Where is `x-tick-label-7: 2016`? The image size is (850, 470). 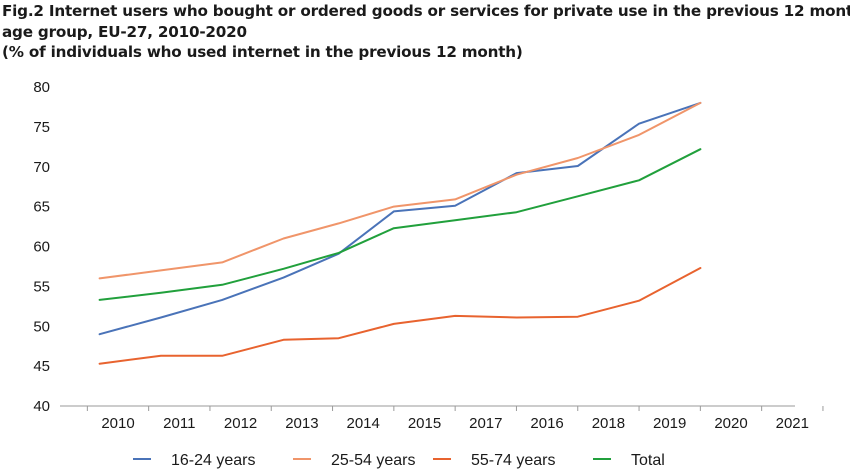
x-tick-label-7: 2016 is located at coordinates (546, 423).